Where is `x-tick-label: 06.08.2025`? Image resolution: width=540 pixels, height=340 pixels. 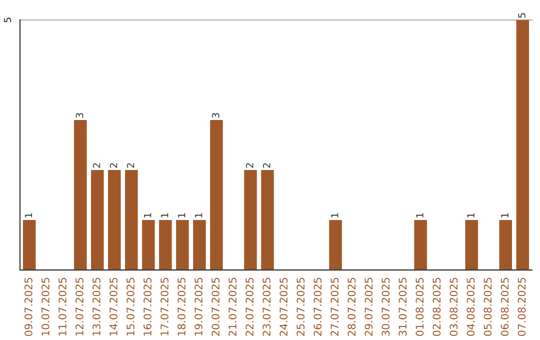
x-tick-label: 06.08.2025 is located at coordinates (504, 307).